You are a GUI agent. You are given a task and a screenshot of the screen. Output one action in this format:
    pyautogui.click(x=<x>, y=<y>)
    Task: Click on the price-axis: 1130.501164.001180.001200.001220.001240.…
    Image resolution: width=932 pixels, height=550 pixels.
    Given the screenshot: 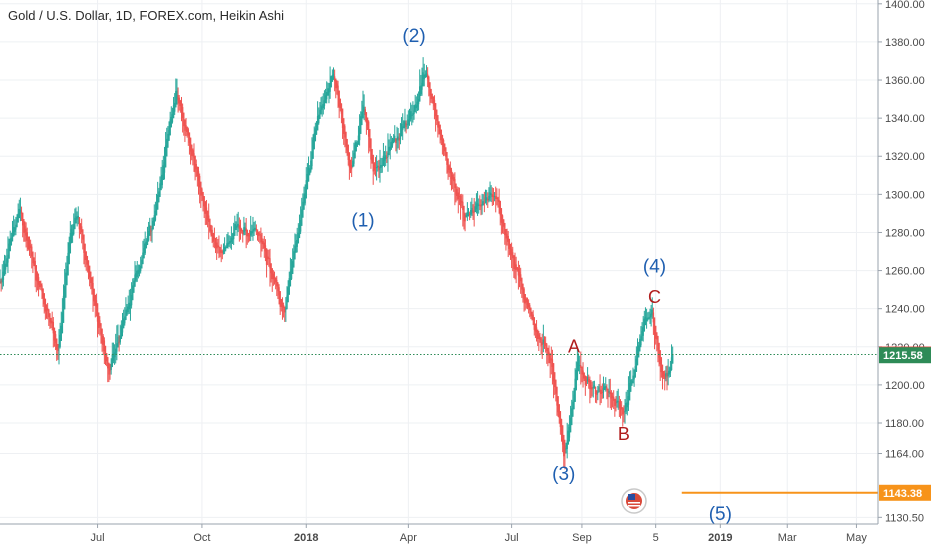 What is the action you would take?
    pyautogui.click(x=901, y=262)
    